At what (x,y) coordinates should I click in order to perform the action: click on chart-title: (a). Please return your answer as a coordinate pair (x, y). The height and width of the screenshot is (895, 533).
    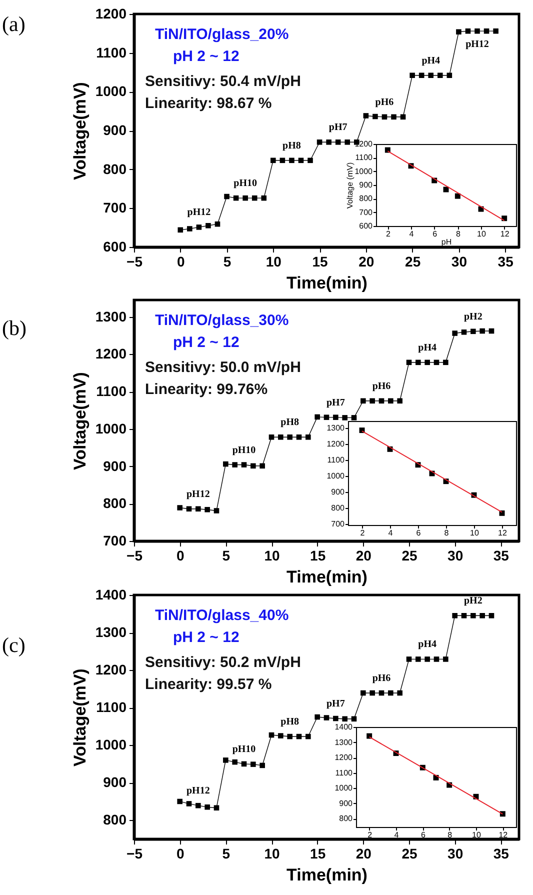
    Looking at the image, I should click on (14, 24).